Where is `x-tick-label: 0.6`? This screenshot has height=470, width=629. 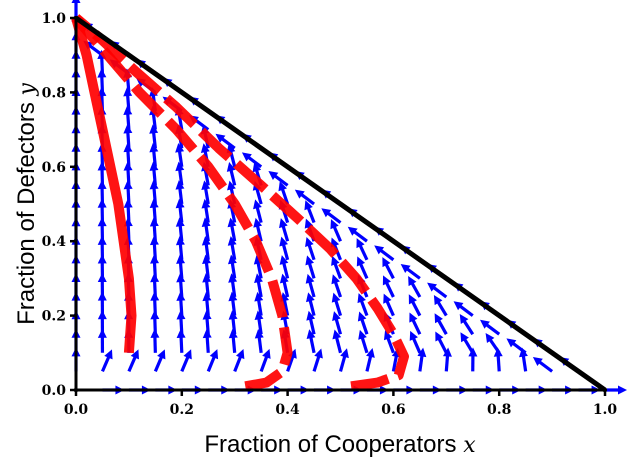
x-tick-label: 0.6 is located at coordinates (393, 410).